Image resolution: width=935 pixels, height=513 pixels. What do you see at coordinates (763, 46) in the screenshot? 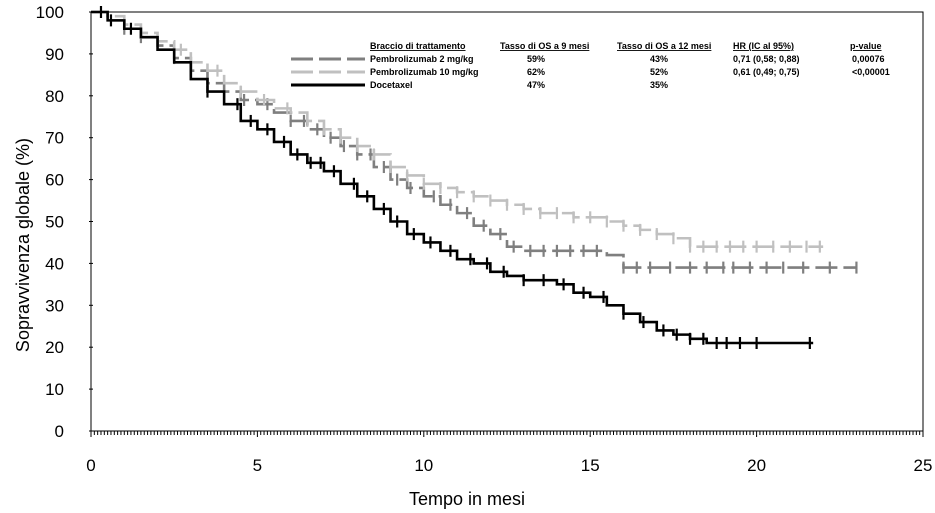
I see `legend-header: HR (IC al 95%)` at bounding box center [763, 46].